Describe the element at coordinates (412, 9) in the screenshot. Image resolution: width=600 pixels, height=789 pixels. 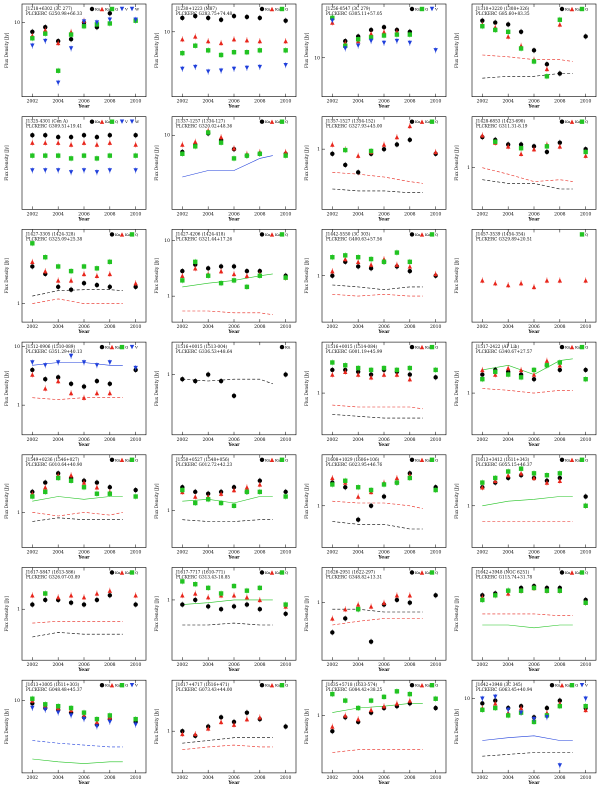
I see `legend-marker-ku` at that location.